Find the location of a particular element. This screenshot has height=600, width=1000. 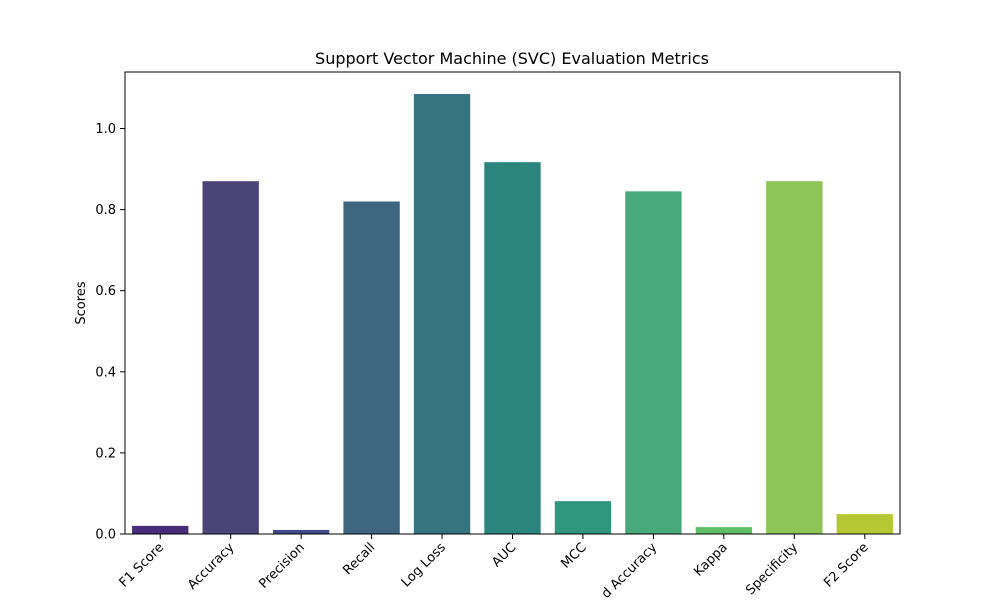

y-axis-ticks: 0.0 0.2 0.4 0.6 0.8 1.0 is located at coordinates (110, 332).